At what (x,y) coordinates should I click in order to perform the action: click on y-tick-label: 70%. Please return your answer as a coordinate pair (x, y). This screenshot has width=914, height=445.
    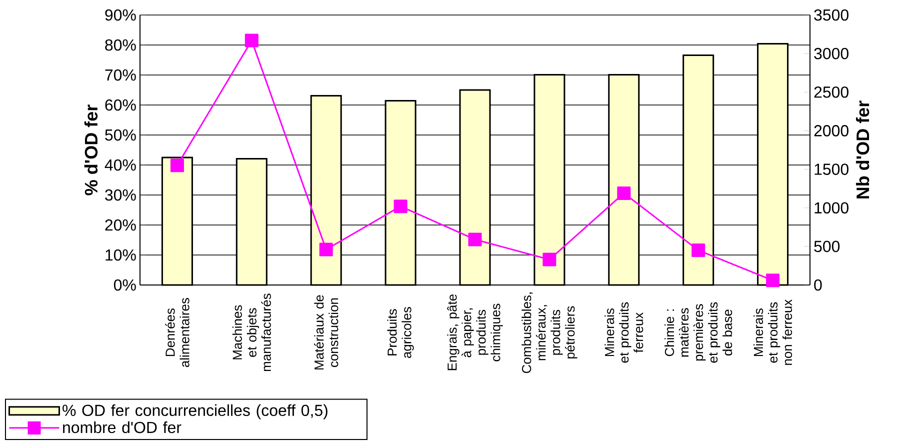
    Looking at the image, I should click on (120, 75).